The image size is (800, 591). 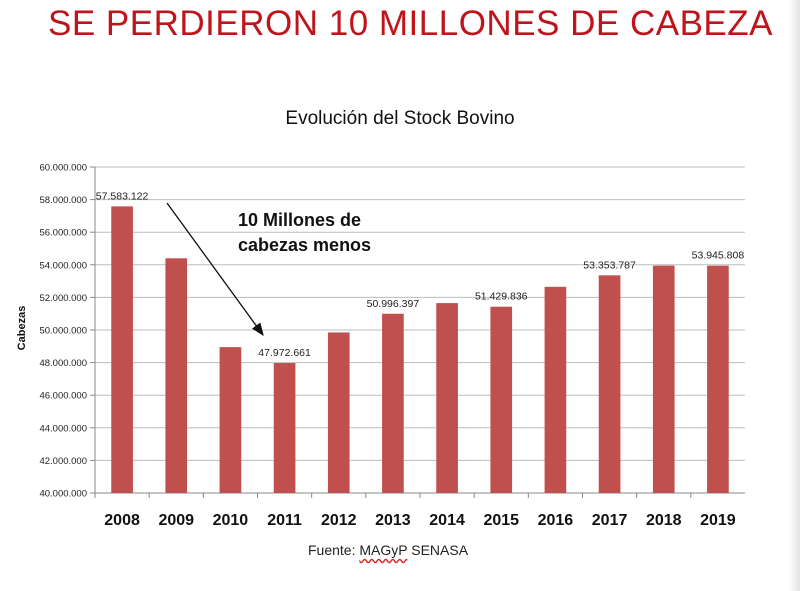 What do you see at coordinates (63, 168) in the screenshot?
I see `y-tick-label: 60.000.000` at bounding box center [63, 168].